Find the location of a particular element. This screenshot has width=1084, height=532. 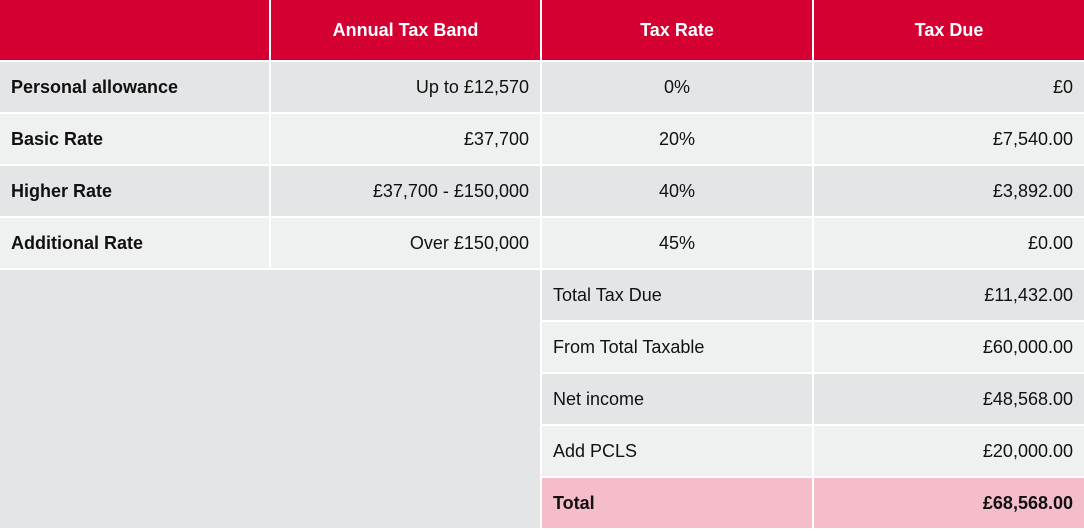

header-empty is located at coordinates (134, 30).